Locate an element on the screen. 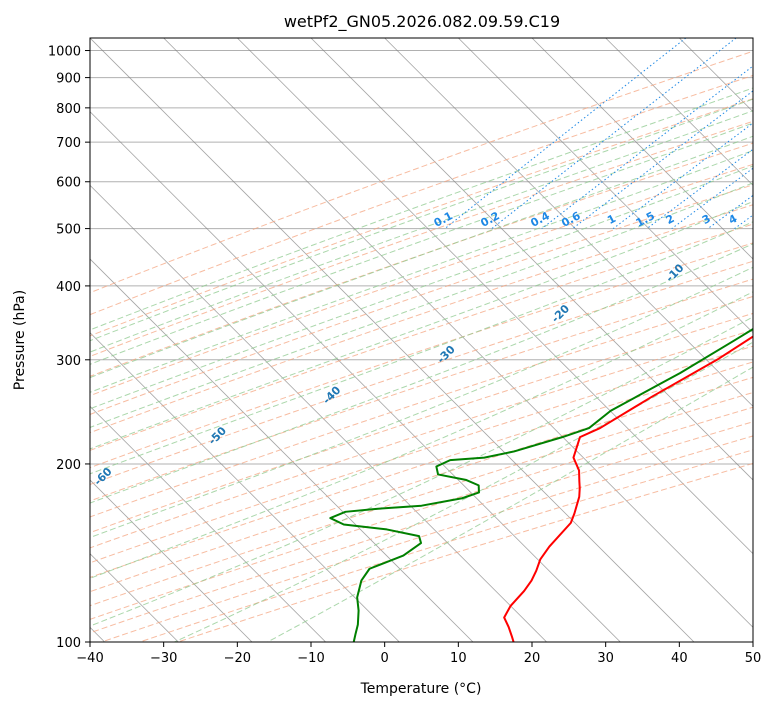 The width and height of the screenshot is (775, 708). x-tick-label: −30 is located at coordinates (163, 658).